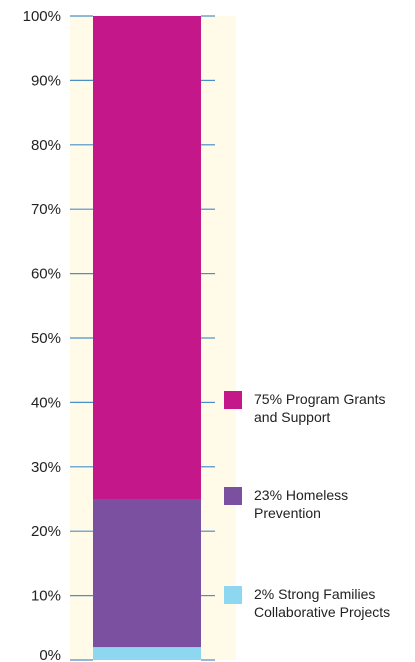 This screenshot has height=662, width=415. I want to click on legend-label: 2% Strong Families Collaborative Projects, so click(322, 603).